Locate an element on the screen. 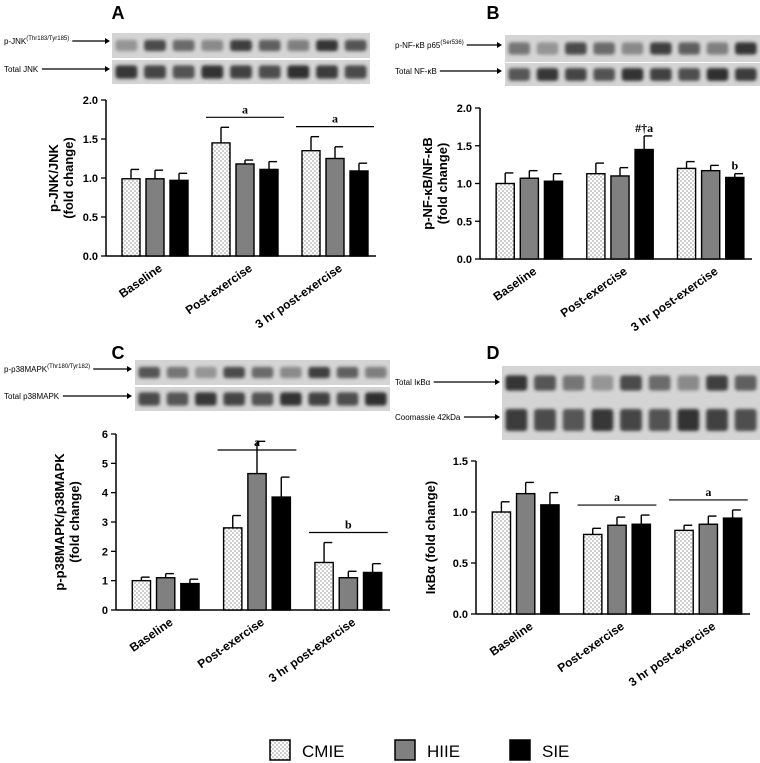  blot-label-bottom: Total p38MAPK is located at coordinates (32, 396).